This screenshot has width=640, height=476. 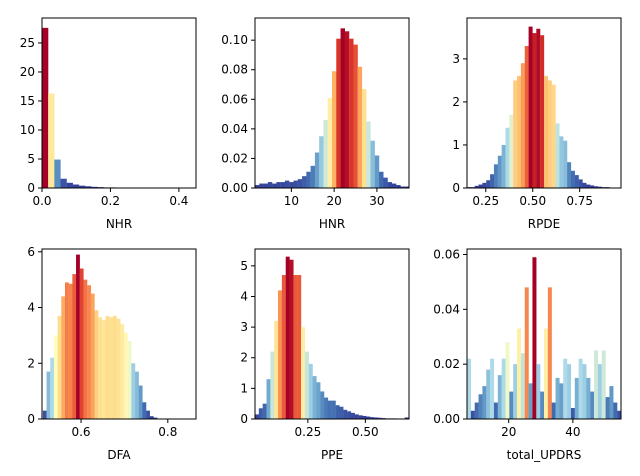 I want to click on x-axis-label: total_UPDRS, so click(x=544, y=455).